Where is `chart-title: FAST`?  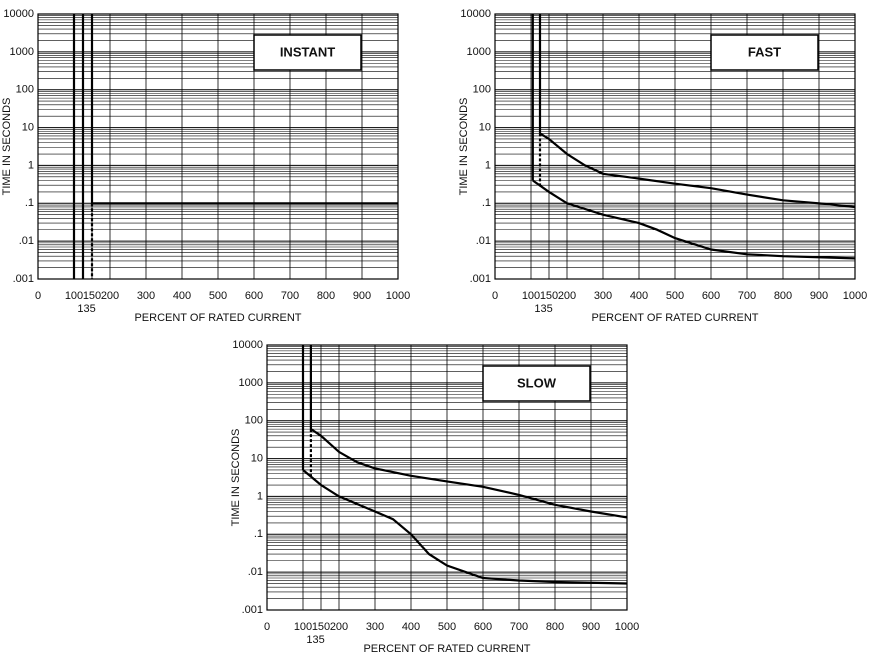
chart-title: FAST is located at coordinates (764, 51).